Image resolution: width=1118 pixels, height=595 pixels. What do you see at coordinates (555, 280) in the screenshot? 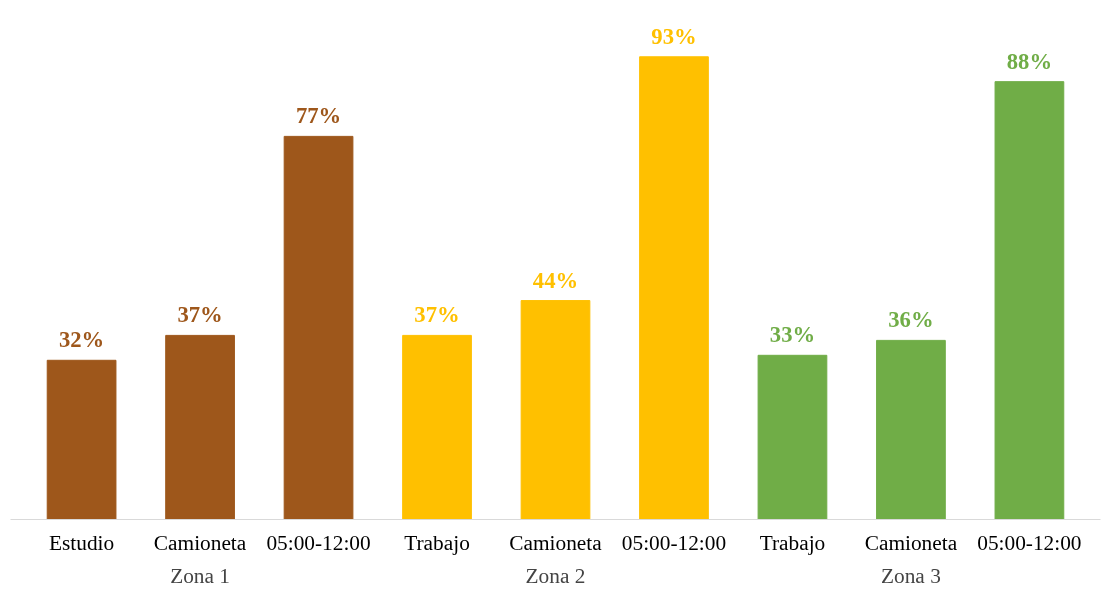
I see `data-label: 44%` at bounding box center [555, 280].